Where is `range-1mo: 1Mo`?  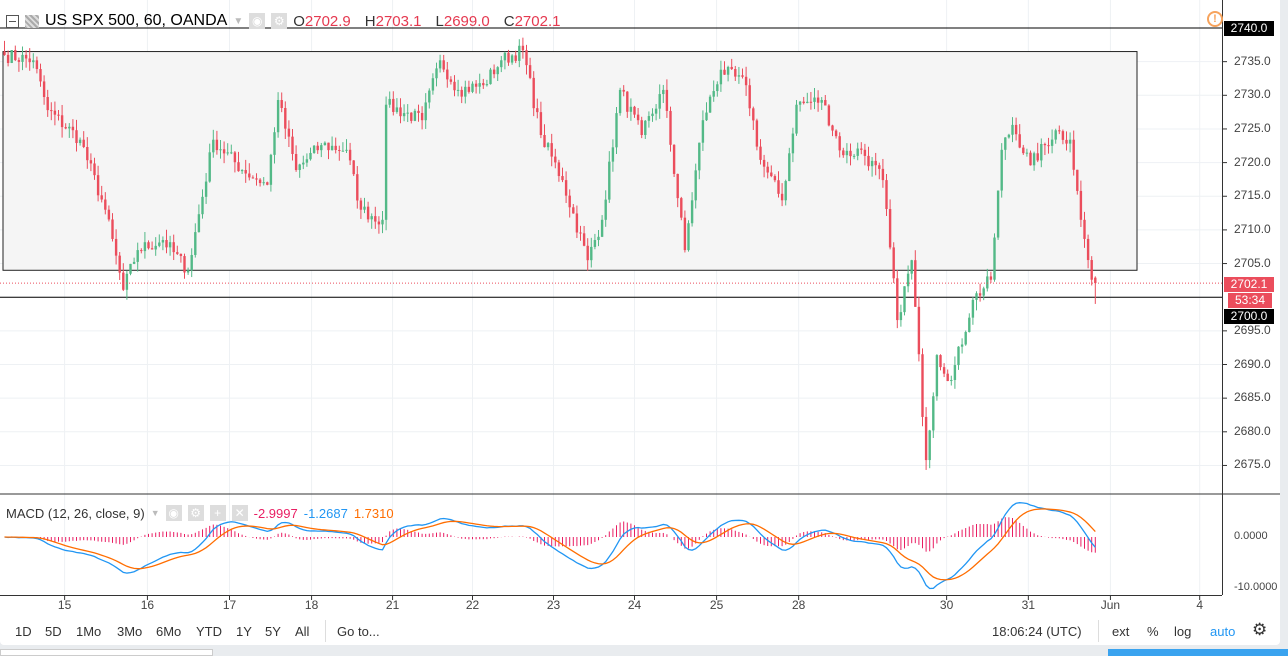 range-1mo: 1Mo is located at coordinates (89, 631).